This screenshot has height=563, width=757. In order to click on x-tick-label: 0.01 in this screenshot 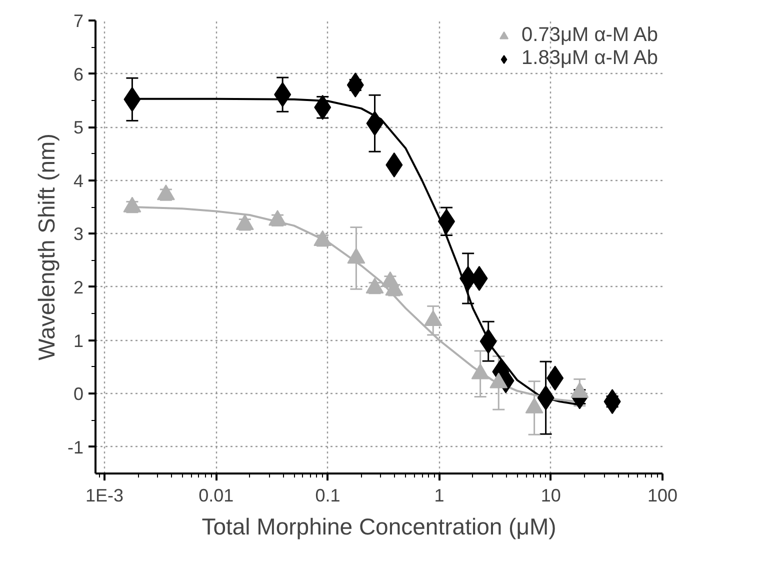, I will do `click(216, 496)`.